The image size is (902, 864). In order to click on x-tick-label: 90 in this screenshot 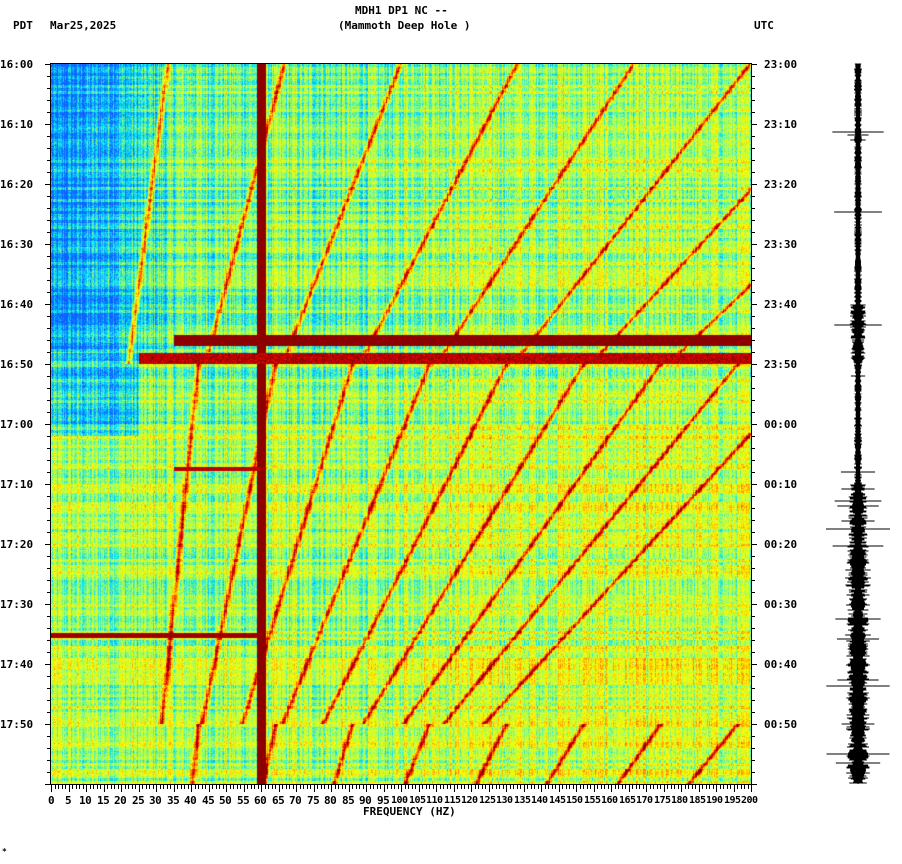, I will do `click(365, 800)`.